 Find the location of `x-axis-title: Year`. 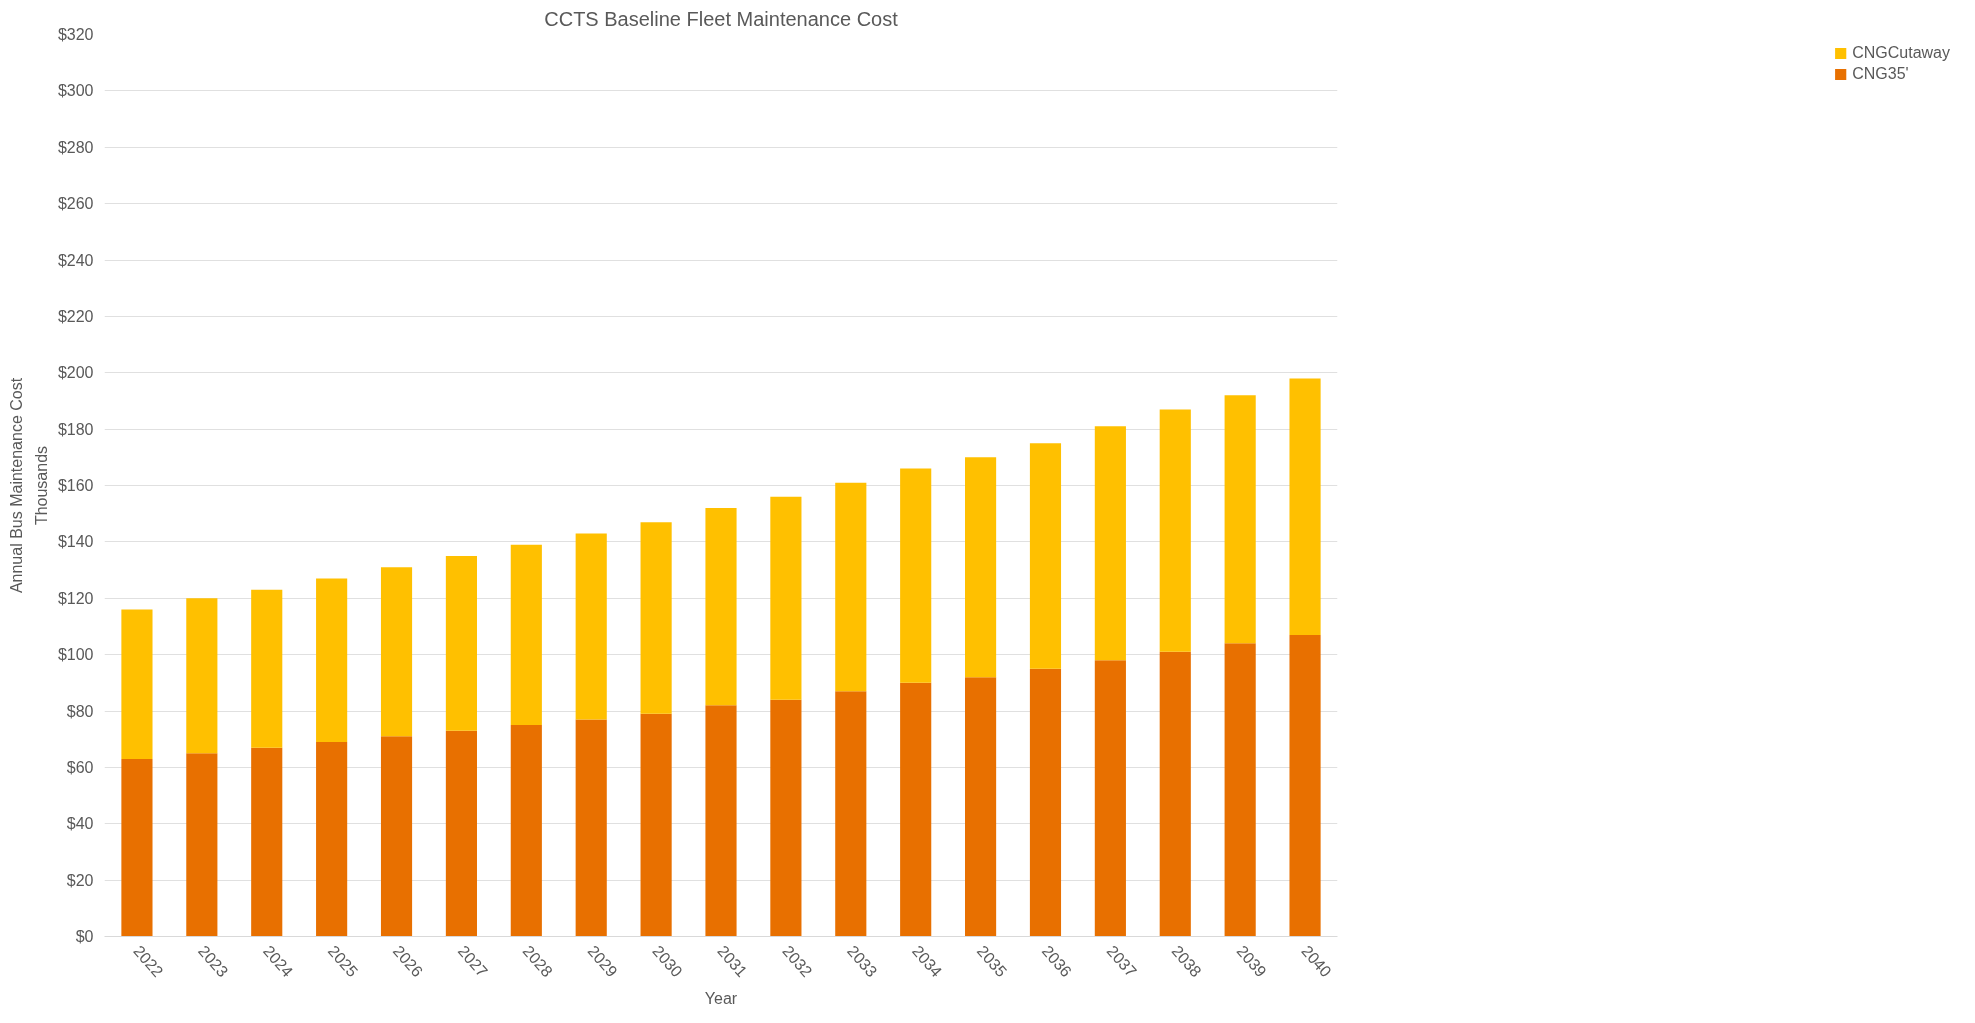

x-axis-title: Year is located at coordinates (721, 999).